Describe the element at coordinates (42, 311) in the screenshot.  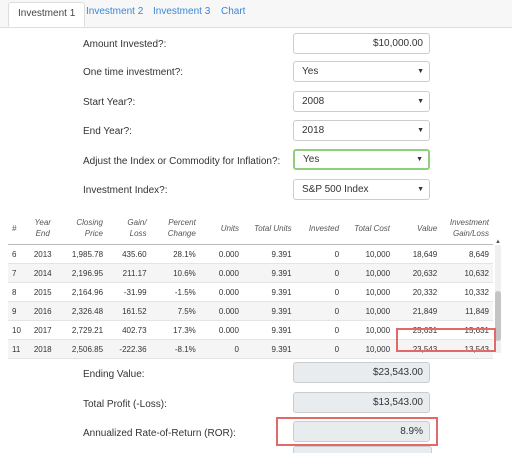
I see `cell-year: 2016` at that location.